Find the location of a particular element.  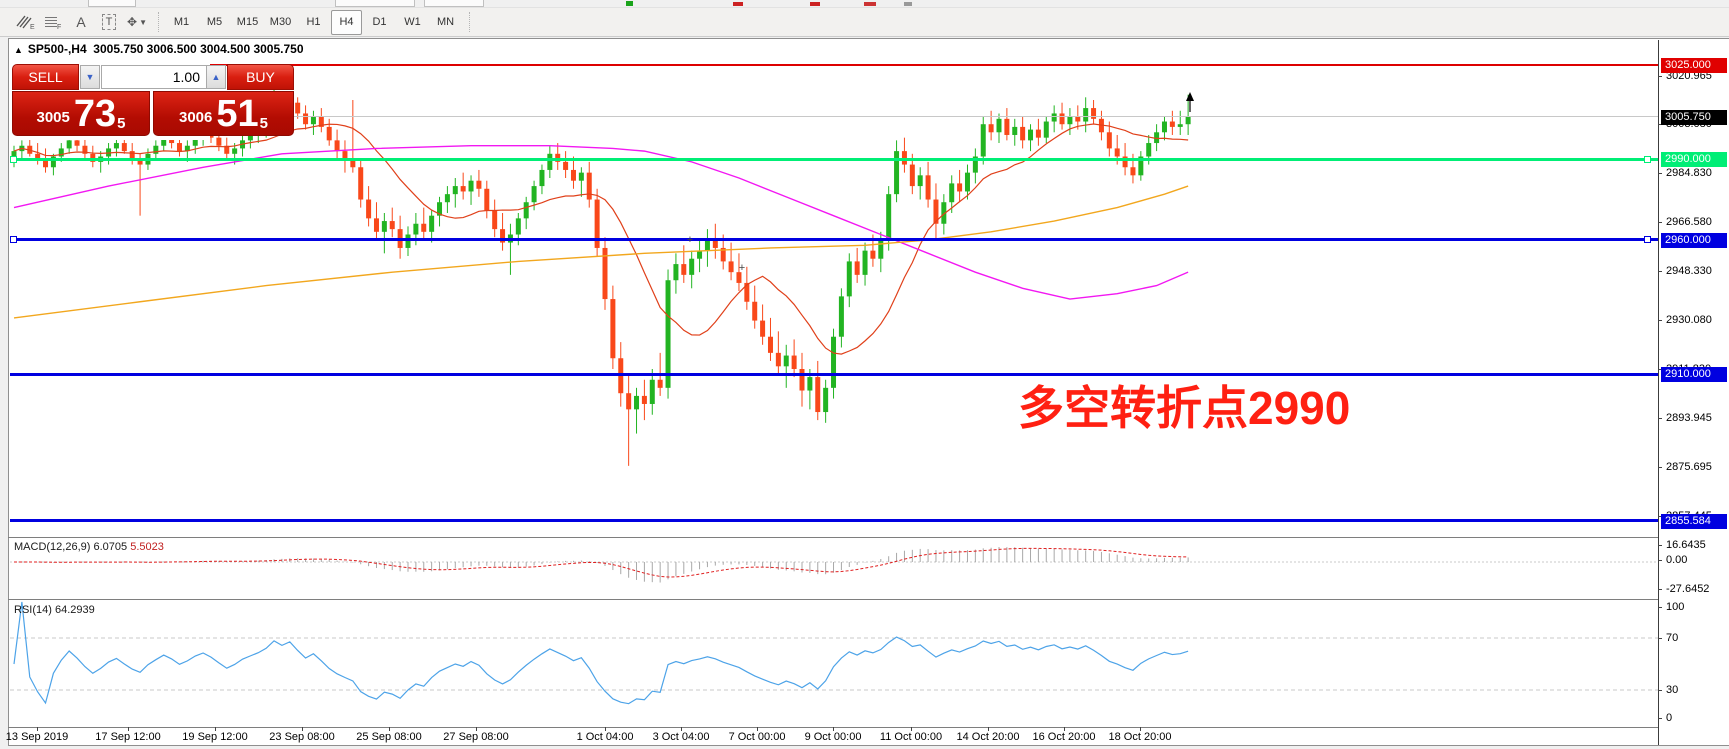

volume-input: 1.00 is located at coordinates (154, 77).